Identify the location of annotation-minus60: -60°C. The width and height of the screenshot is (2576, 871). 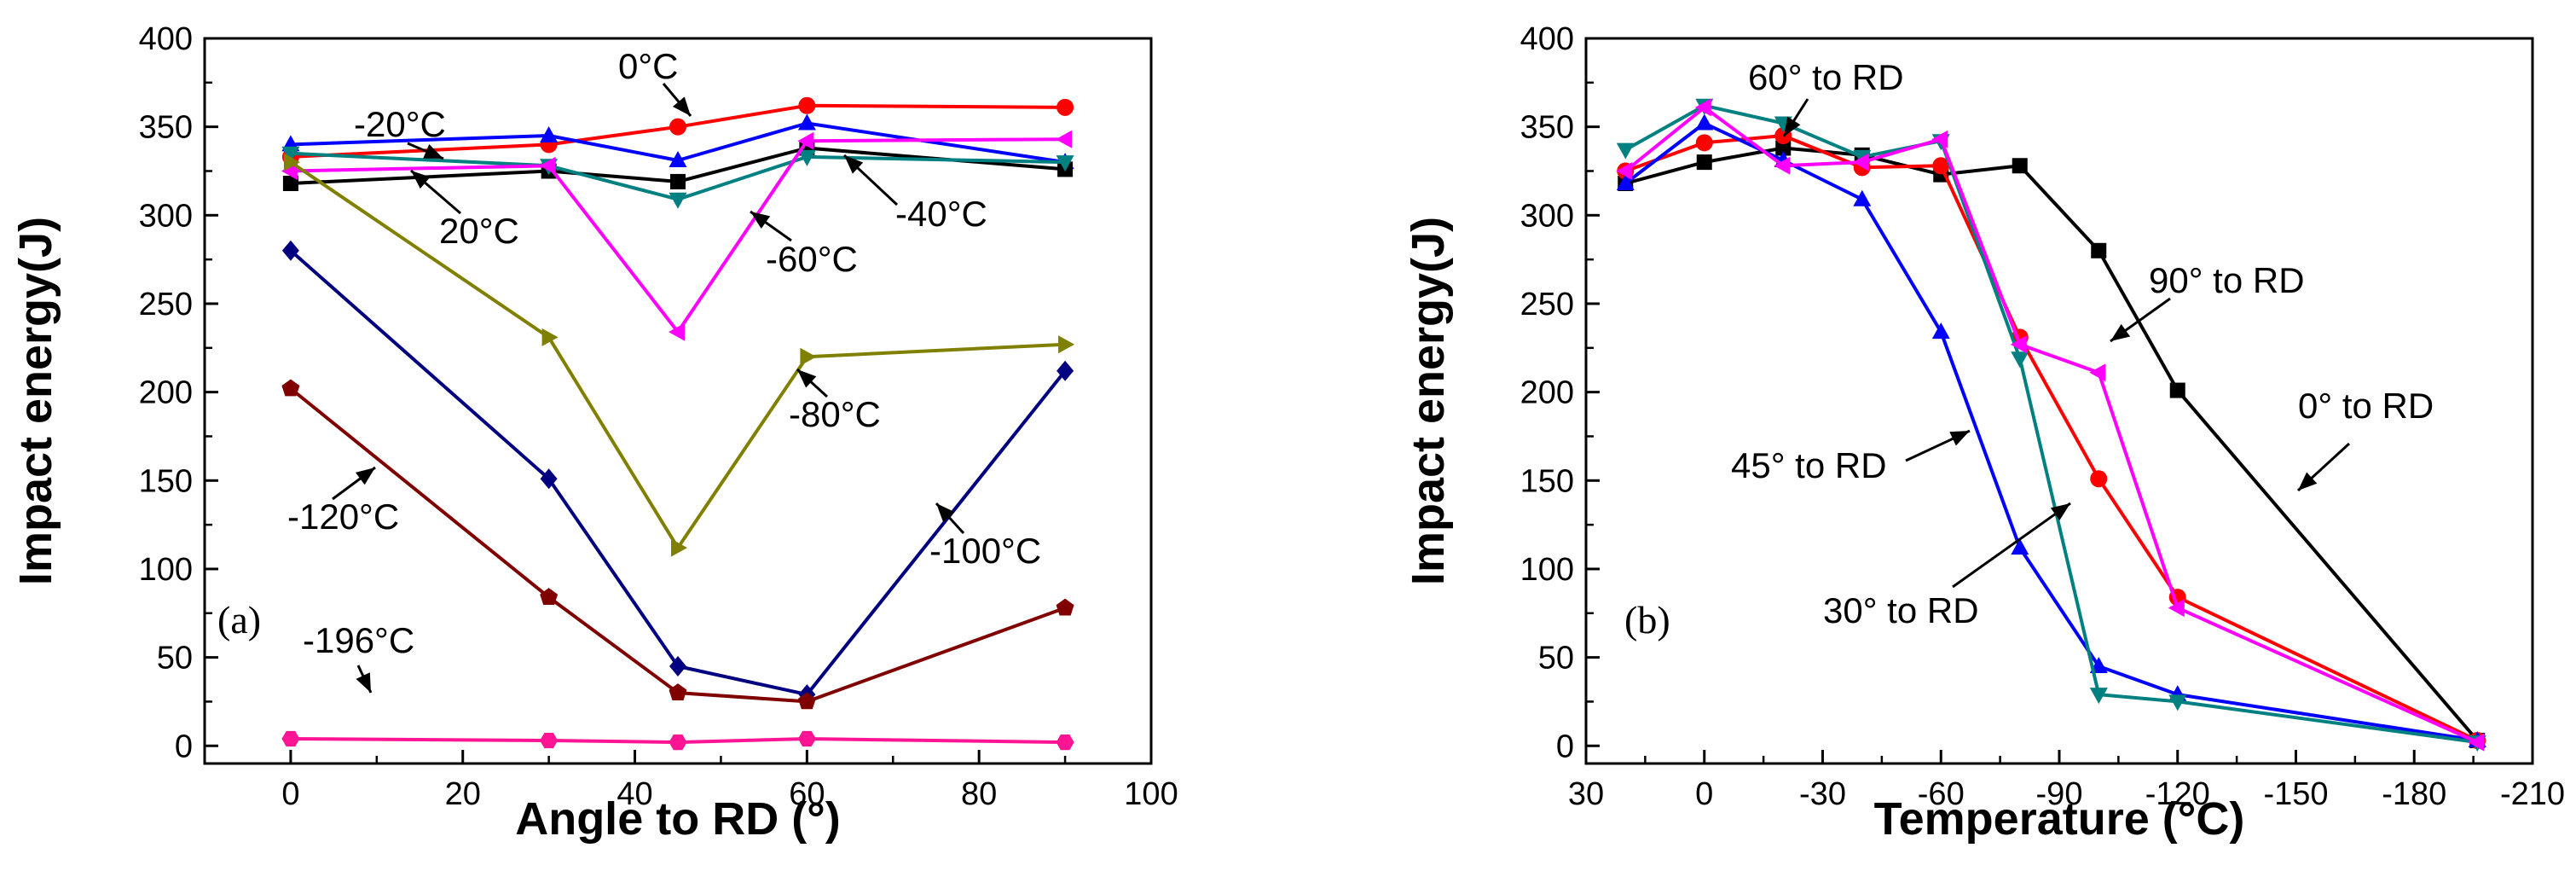
(812, 259).